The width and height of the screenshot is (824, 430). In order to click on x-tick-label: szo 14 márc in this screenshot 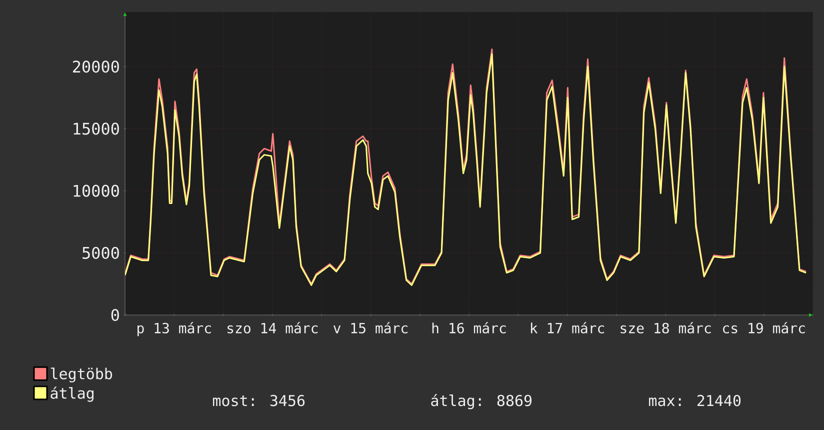, I will do `click(273, 328)`.